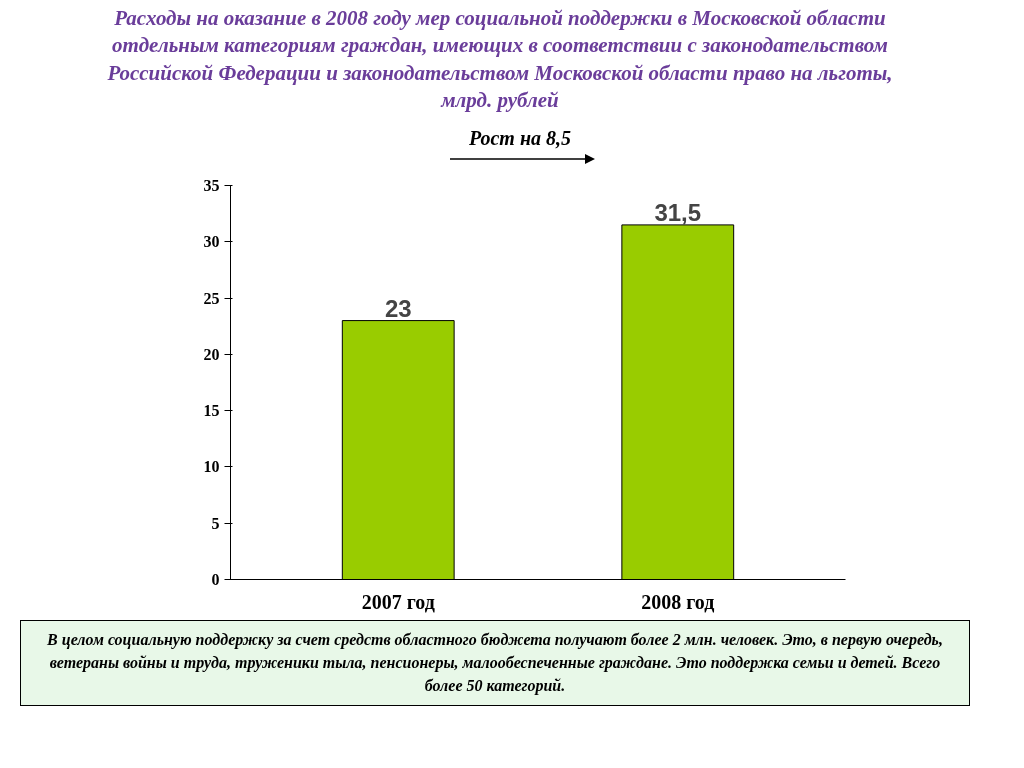  Describe the element at coordinates (495, 663) in the screenshot. I see `text: В целом социальную поддержку за счет средств областного бюджета получают более 2 млн. человек. Это, в первую очередь, ветераны войны и труда, труженики тыла, пенсионеры, малообеспеченные граждане. Это поддержка семьи и детей. Всего более 50 категорий.` at that location.